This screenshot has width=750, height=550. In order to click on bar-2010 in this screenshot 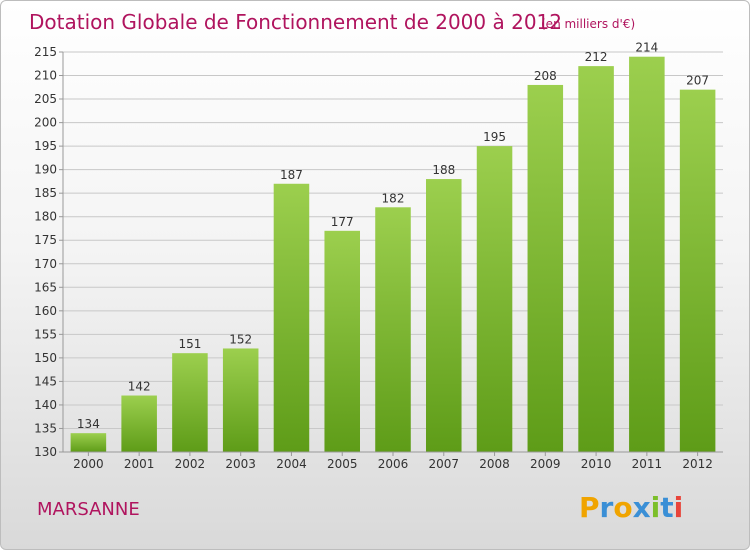, I will do `click(596, 259)`.